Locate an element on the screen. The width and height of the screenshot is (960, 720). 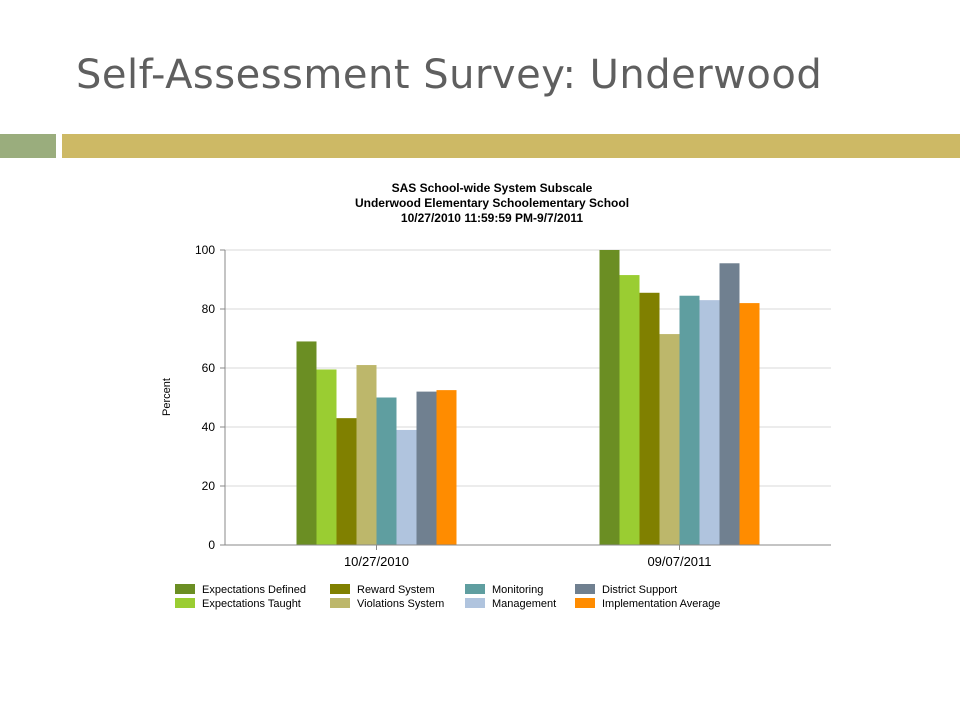
y-tick-label: 60 is located at coordinates (209, 368).